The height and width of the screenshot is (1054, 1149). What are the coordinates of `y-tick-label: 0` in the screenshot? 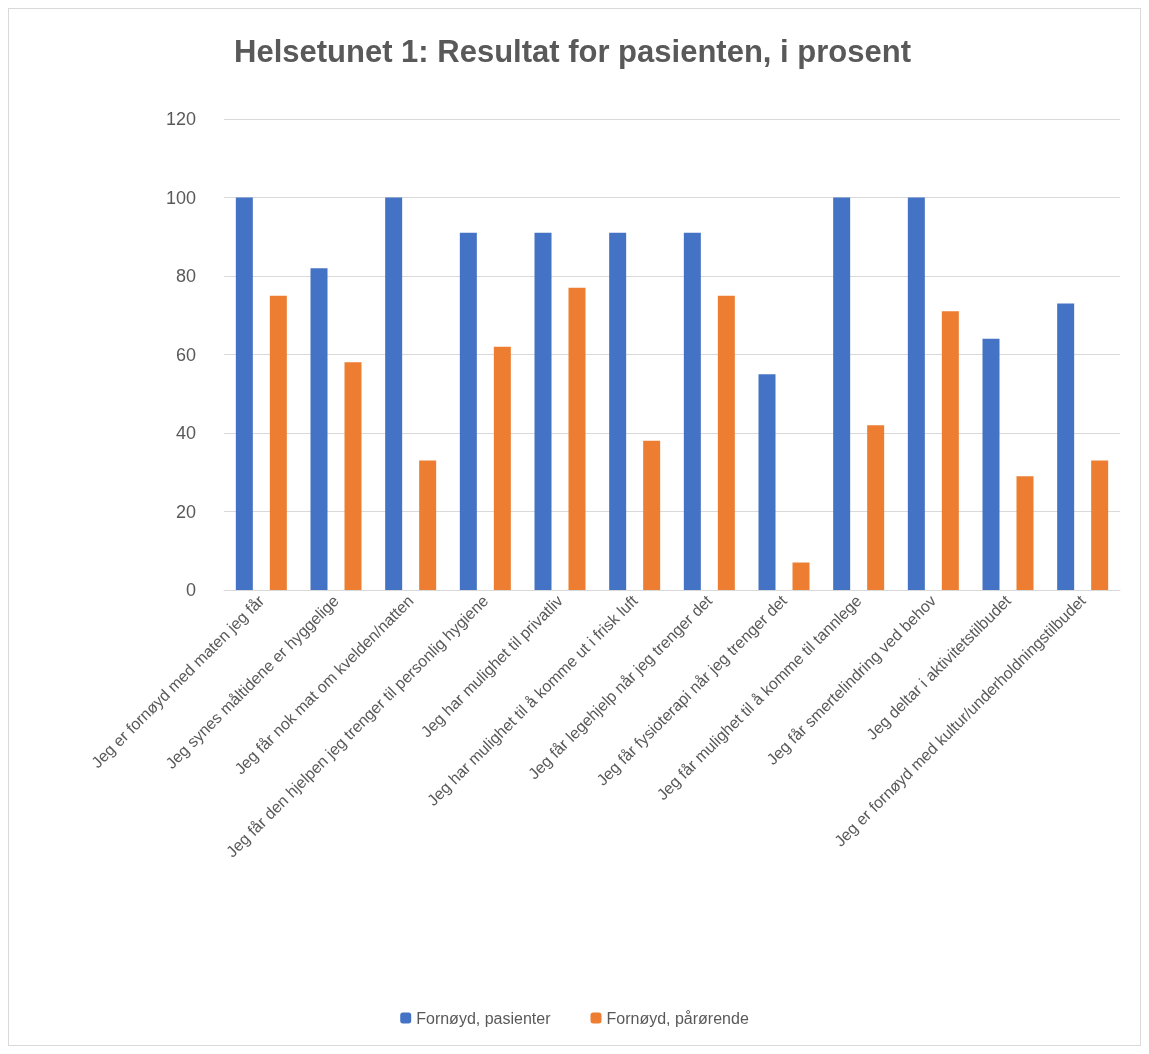 It's located at (190, 590).